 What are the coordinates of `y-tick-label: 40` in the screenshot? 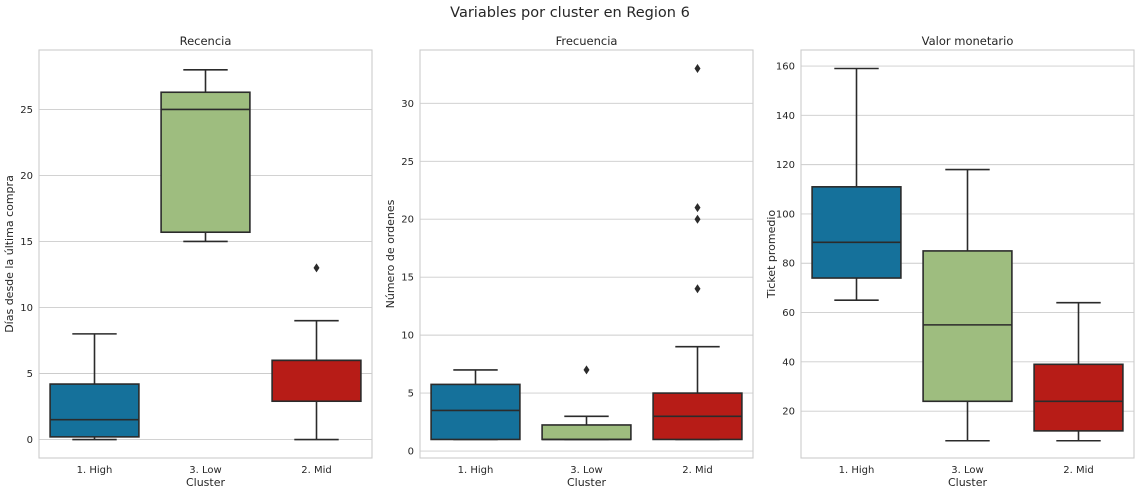 It's located at (788, 362).